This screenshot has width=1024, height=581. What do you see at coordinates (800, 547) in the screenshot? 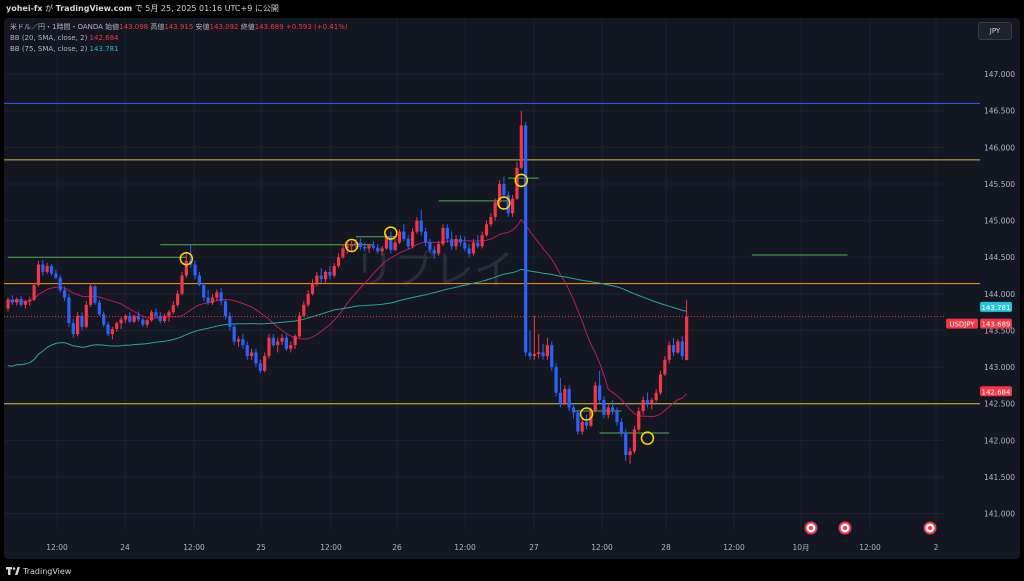
I see `time-tick-label: 10月` at bounding box center [800, 547].